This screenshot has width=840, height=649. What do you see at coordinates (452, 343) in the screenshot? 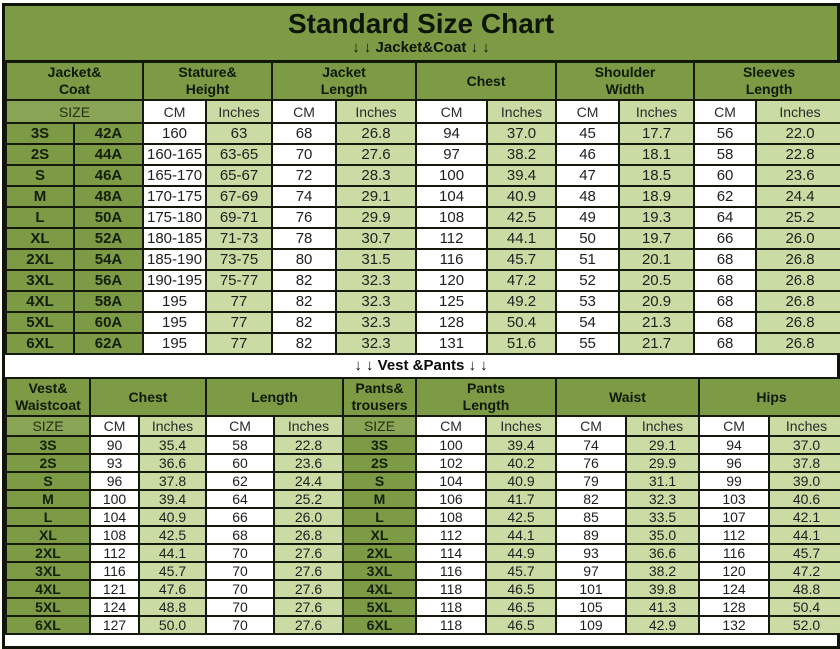
I see `value-cell: 131` at bounding box center [452, 343].